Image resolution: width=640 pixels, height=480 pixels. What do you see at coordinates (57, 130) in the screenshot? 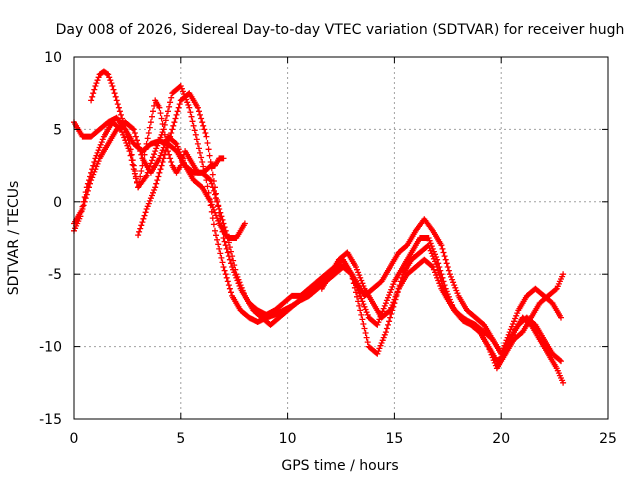
I see `y-tick-label: 5` at bounding box center [57, 130].